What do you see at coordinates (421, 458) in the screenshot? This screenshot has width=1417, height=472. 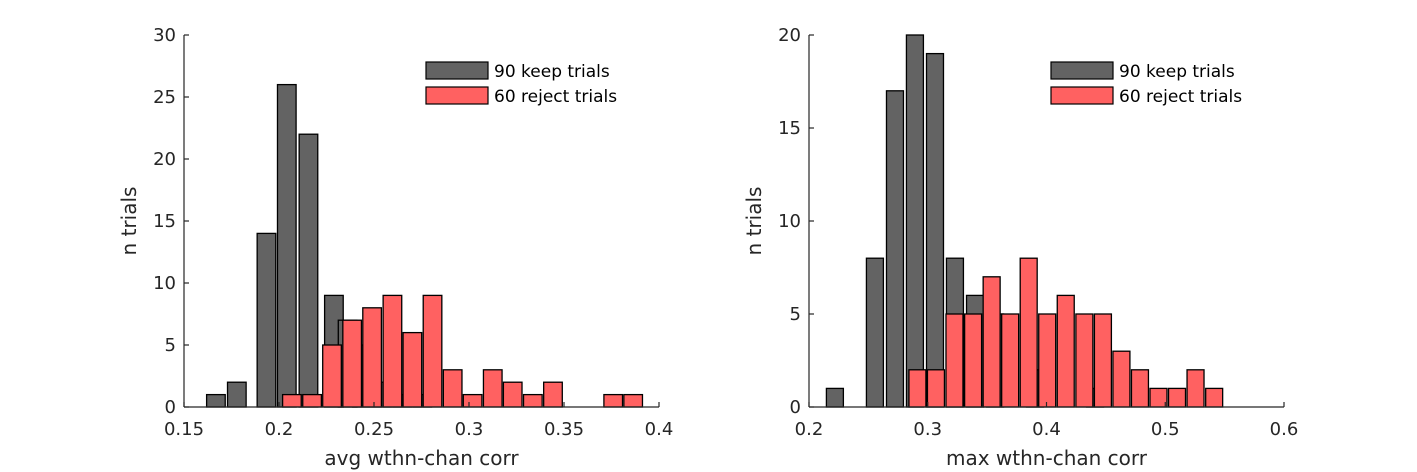 I see `x-axis-label: avg wthn-chan corr` at bounding box center [421, 458].